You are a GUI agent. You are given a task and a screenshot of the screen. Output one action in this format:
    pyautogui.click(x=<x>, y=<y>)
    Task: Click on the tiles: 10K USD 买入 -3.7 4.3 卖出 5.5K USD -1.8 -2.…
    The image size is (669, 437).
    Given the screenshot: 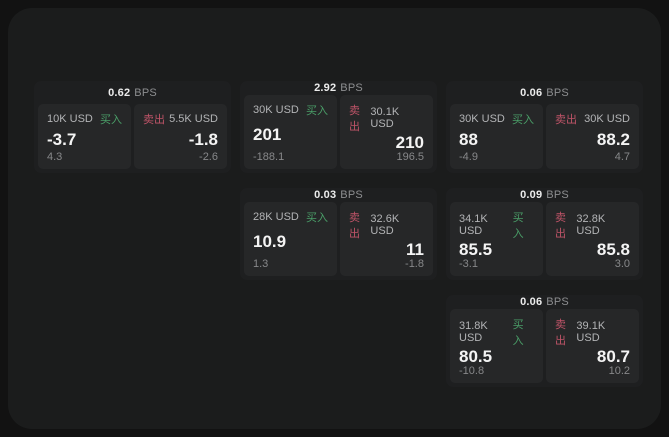 What is the action you would take?
    pyautogui.click(x=132, y=136)
    